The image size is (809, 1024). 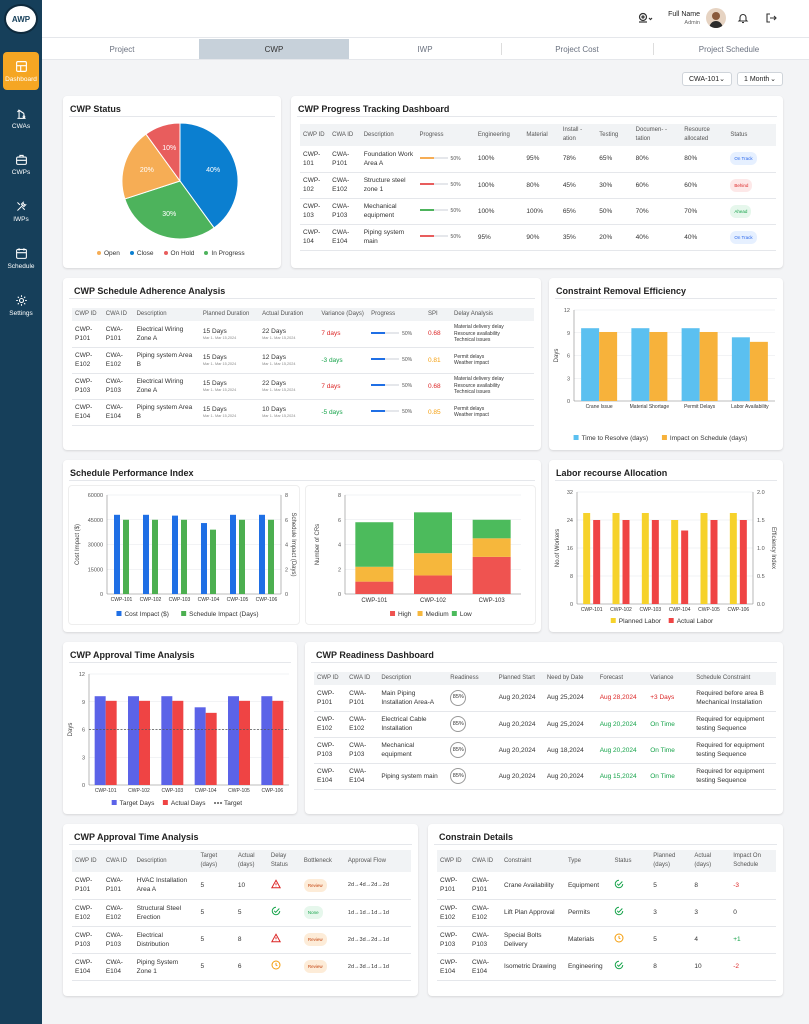 I want to click on tab-project-schedule: Project Schedule, so click(x=729, y=49).